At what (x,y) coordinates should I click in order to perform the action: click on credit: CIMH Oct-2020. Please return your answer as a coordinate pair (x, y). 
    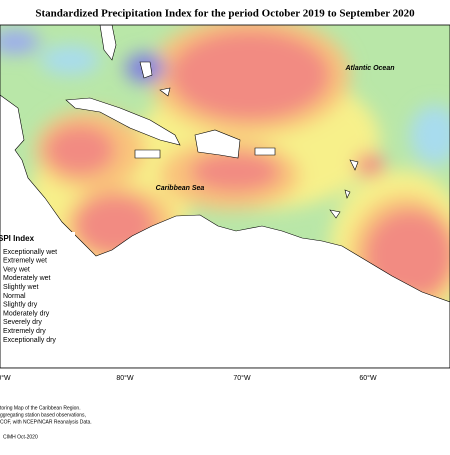
    Looking at the image, I should click on (20, 437).